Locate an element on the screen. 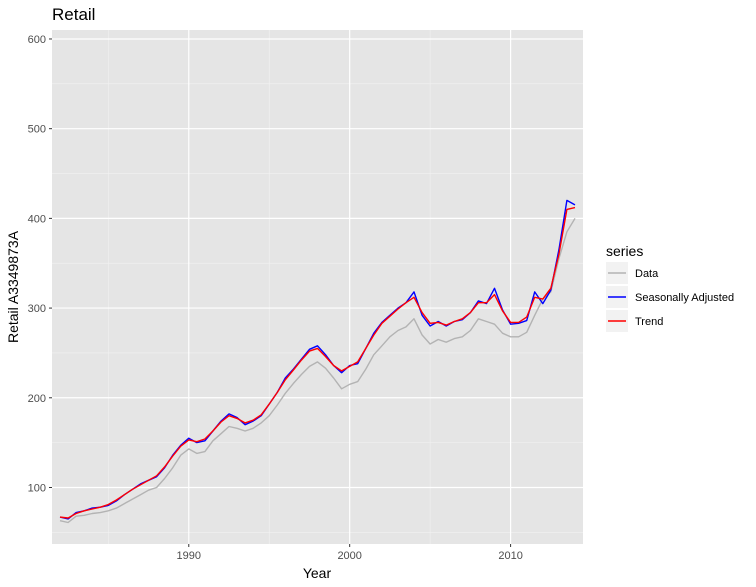 This screenshot has height=587, width=756. legend-label-data: Data is located at coordinates (647, 274).